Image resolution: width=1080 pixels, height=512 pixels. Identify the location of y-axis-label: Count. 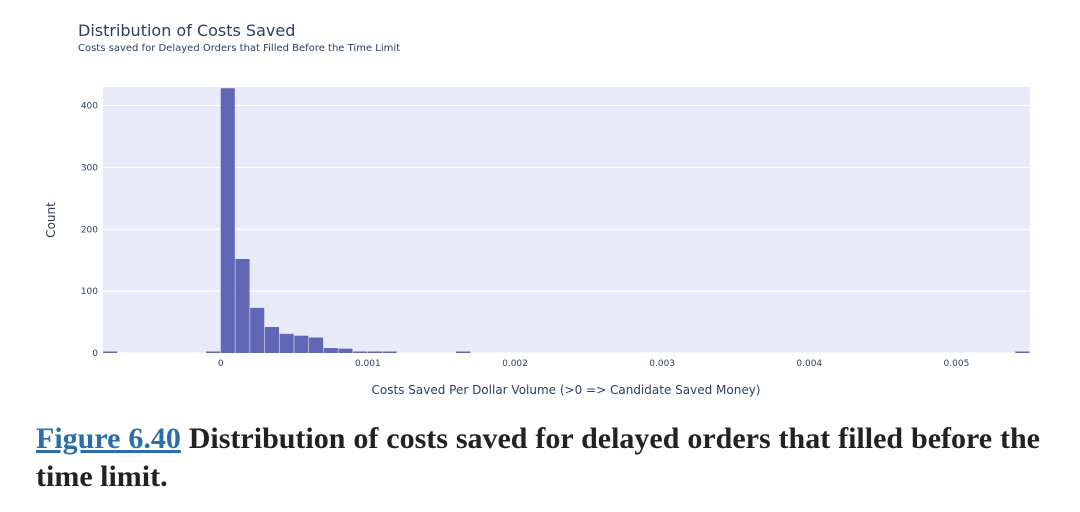
(51, 220).